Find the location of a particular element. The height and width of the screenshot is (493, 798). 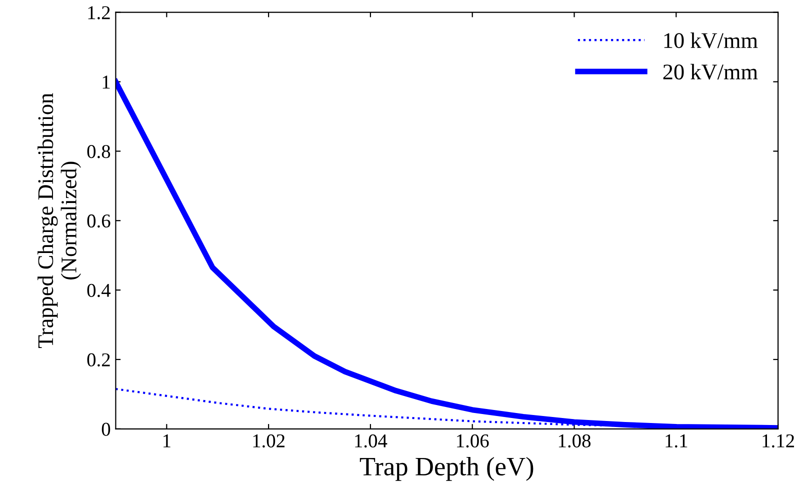

y-tick-label: 0.2 is located at coordinates (98, 359).